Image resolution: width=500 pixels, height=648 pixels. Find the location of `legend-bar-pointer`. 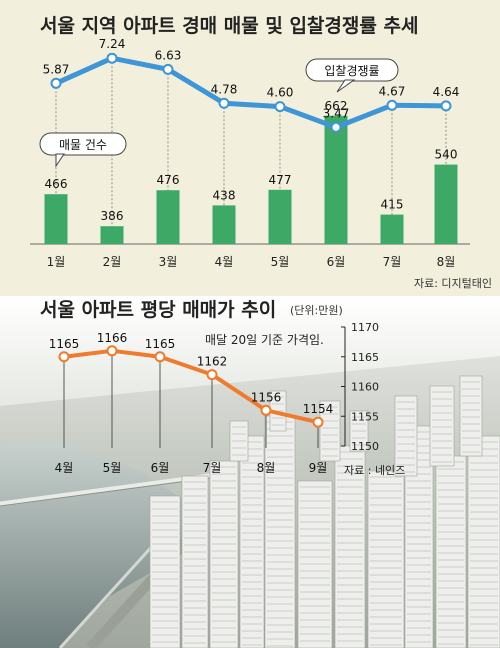

legend-bar-pointer is located at coordinates (60, 160).